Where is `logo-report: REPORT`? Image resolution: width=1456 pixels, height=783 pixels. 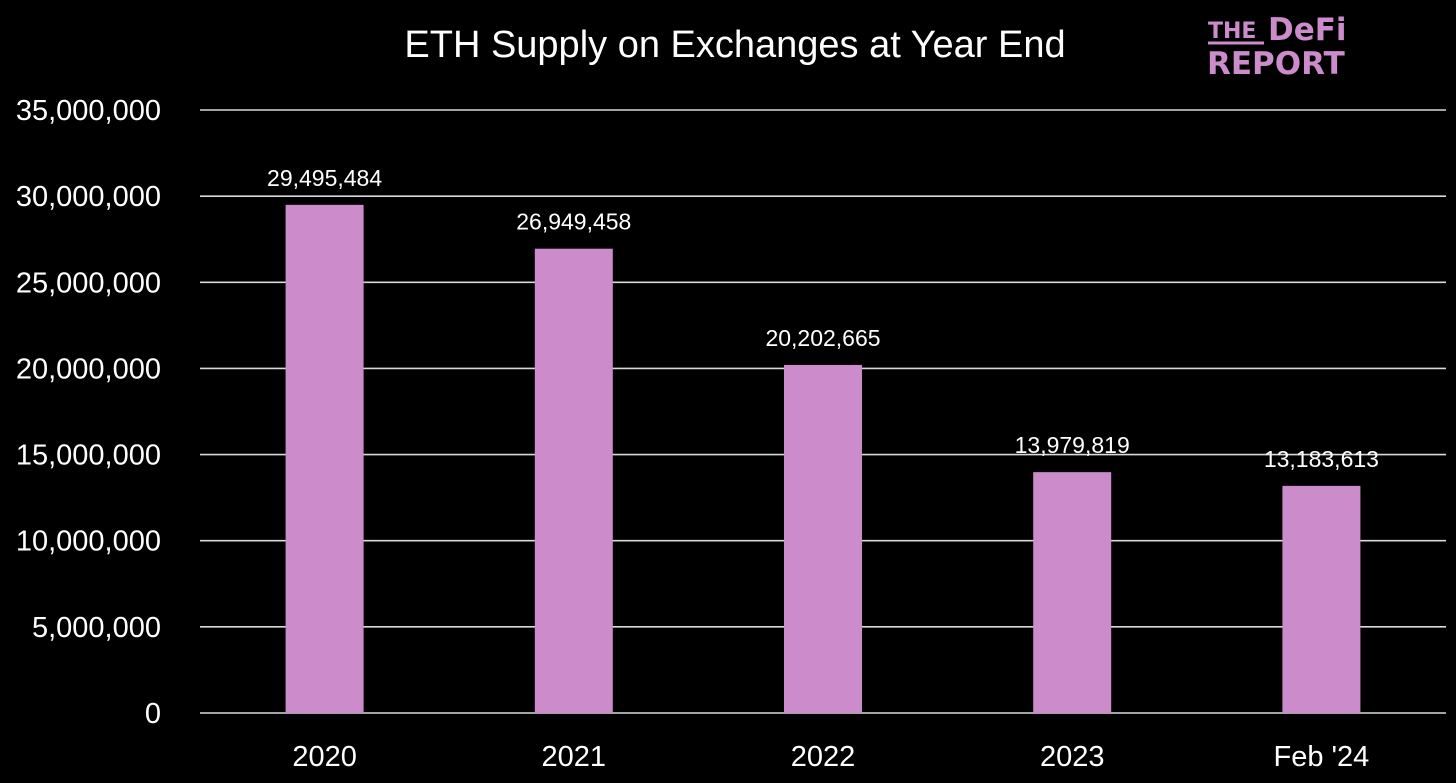 logo-report: REPORT is located at coordinates (1276, 64).